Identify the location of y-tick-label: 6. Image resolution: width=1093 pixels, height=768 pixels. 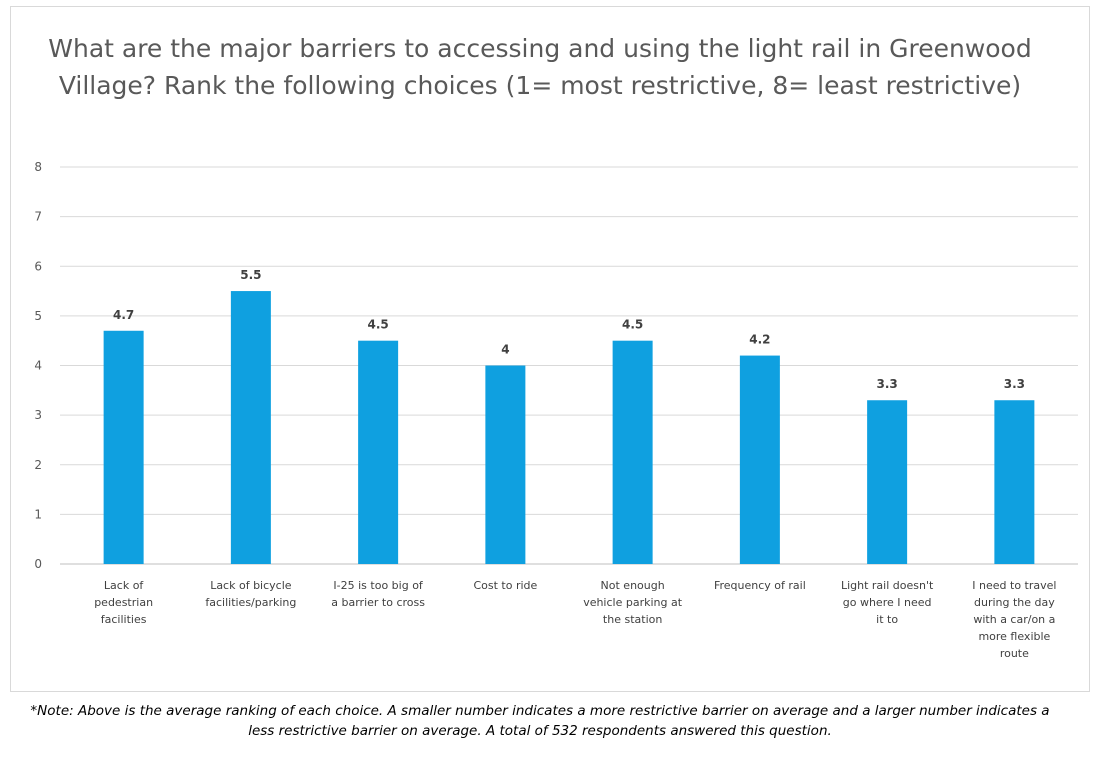
(38, 266).